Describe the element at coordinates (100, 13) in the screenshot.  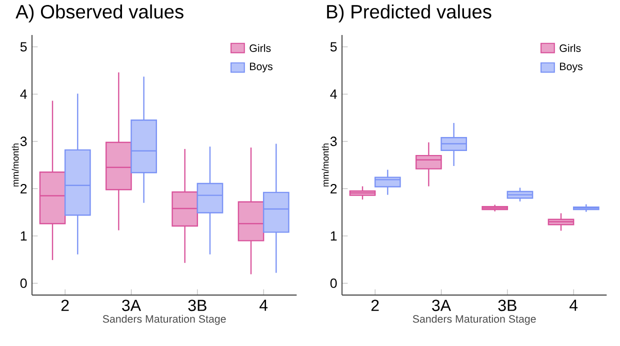
I see `chart-title: A) Observed values` at that location.